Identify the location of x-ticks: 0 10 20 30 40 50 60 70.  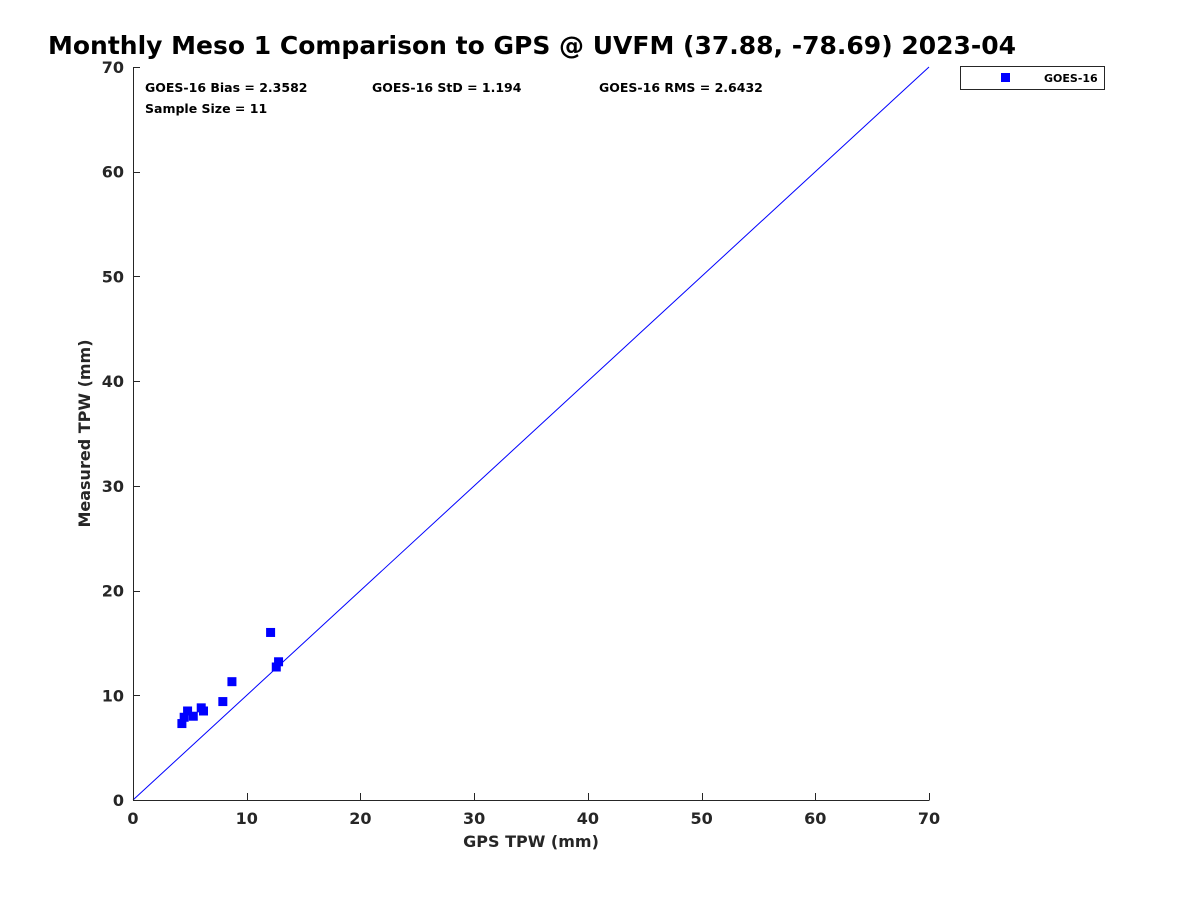
(533, 810).